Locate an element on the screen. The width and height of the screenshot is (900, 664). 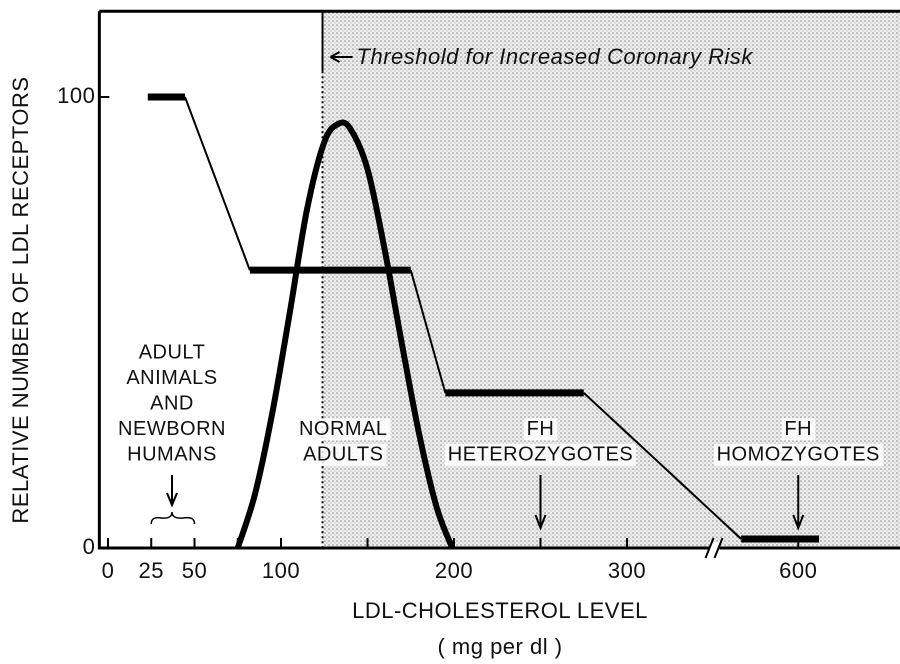
annotation-brace is located at coordinates (173, 518).